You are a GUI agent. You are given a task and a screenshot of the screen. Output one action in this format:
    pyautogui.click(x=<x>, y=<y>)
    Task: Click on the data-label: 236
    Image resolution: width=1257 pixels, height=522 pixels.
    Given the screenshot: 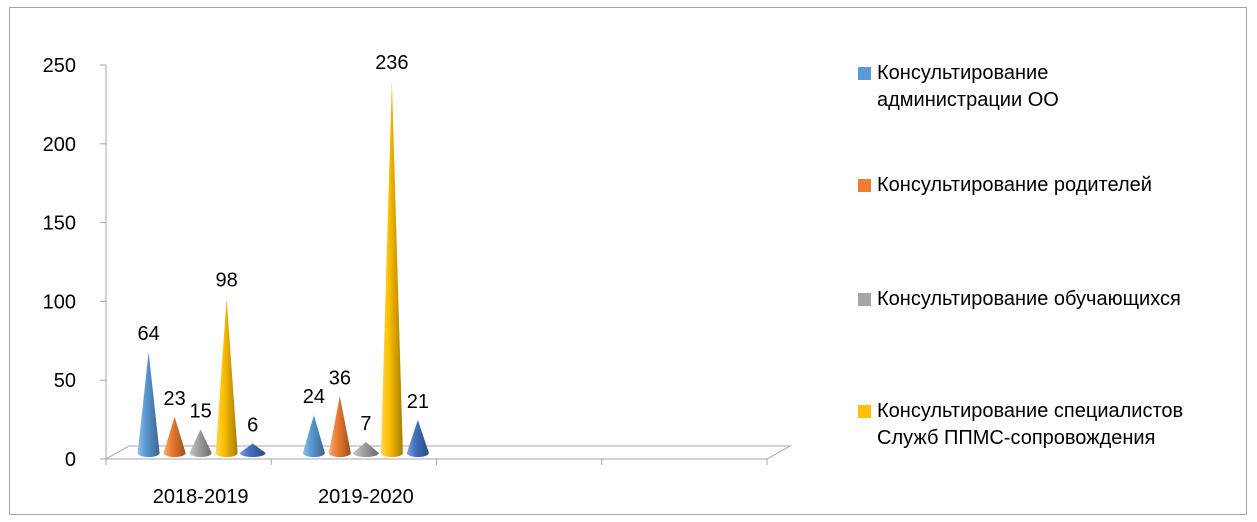 What is the action you would take?
    pyautogui.click(x=391, y=63)
    